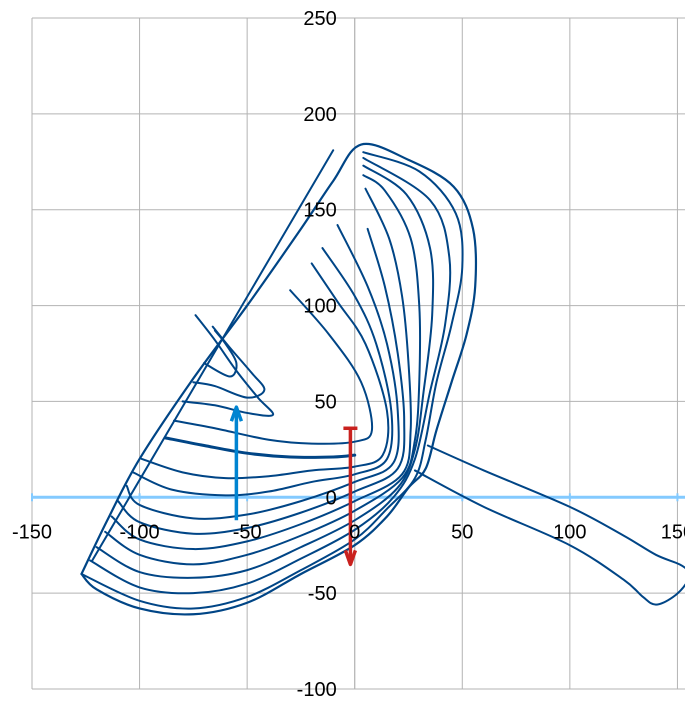 The width and height of the screenshot is (685, 708). What do you see at coordinates (319, 115) in the screenshot?
I see `y-tick-label: 200` at bounding box center [319, 115].